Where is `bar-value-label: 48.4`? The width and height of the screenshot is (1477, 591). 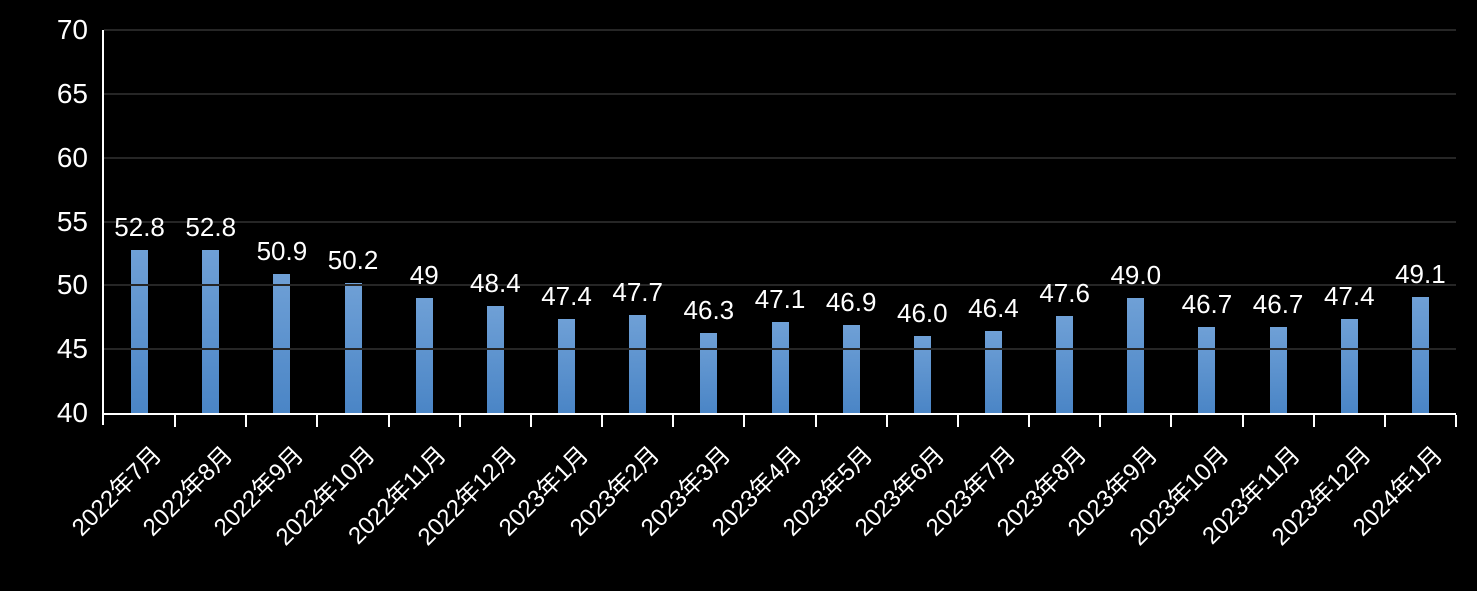 bar-value-label: 48.4 is located at coordinates (495, 282).